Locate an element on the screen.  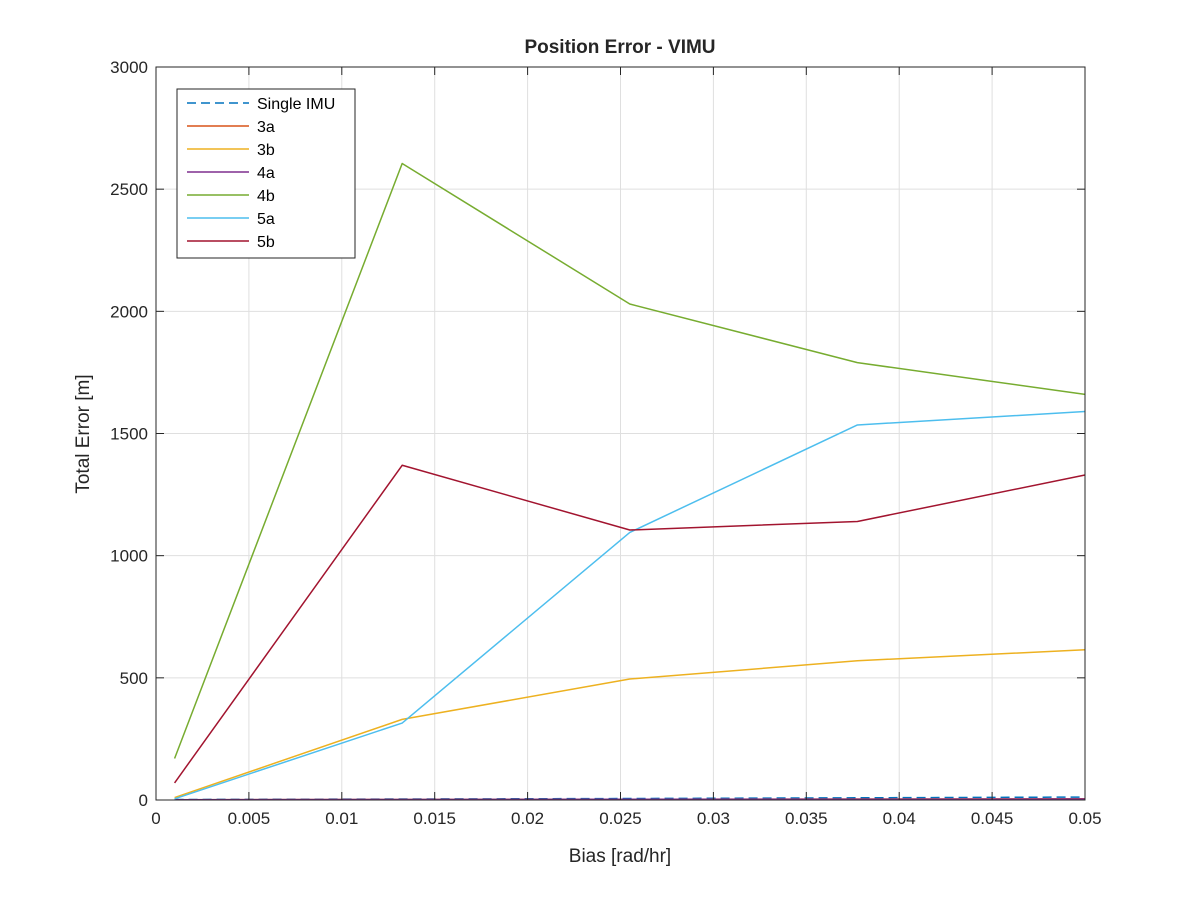
legend-label: 4a is located at coordinates (266, 173).